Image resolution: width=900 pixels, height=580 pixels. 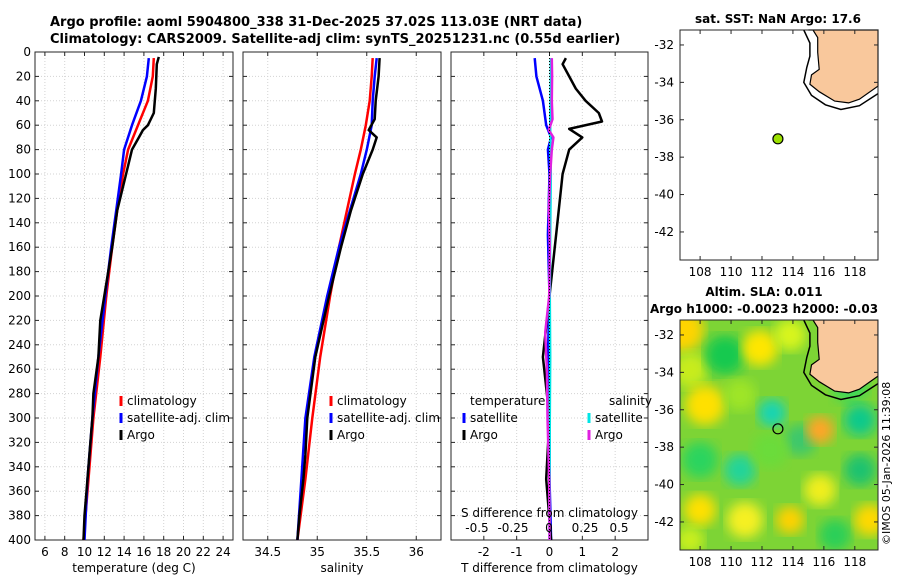 I want to click on x-tick-label: 35.5, so click(x=366, y=552).